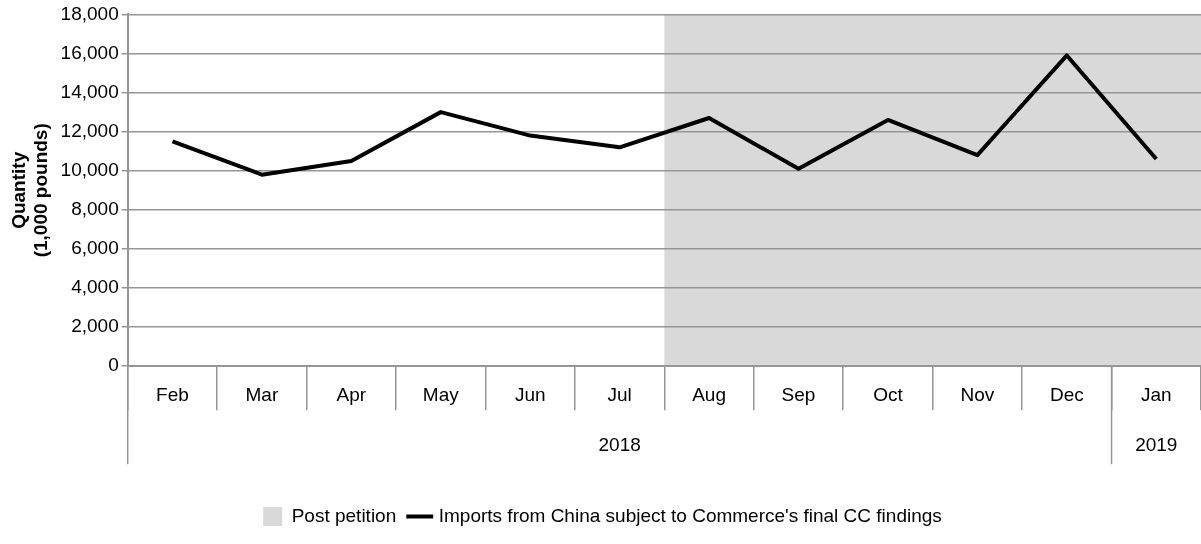 The image size is (1201, 544). What do you see at coordinates (95, 326) in the screenshot?
I see `y-tick-label: 2,000` at bounding box center [95, 326].